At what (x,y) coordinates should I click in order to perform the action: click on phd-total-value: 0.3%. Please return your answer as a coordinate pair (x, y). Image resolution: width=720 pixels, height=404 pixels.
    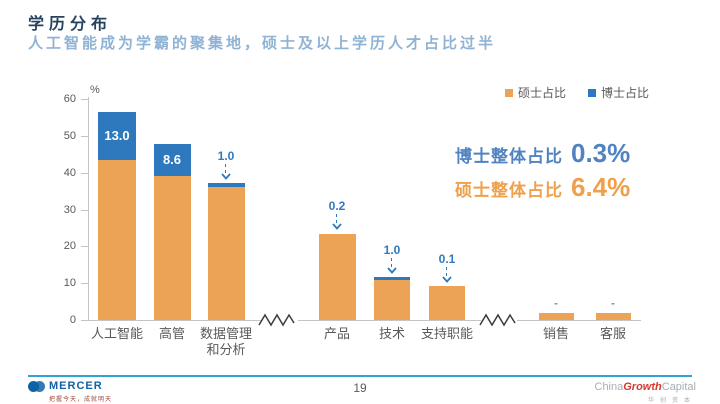
    Looking at the image, I should click on (601, 153).